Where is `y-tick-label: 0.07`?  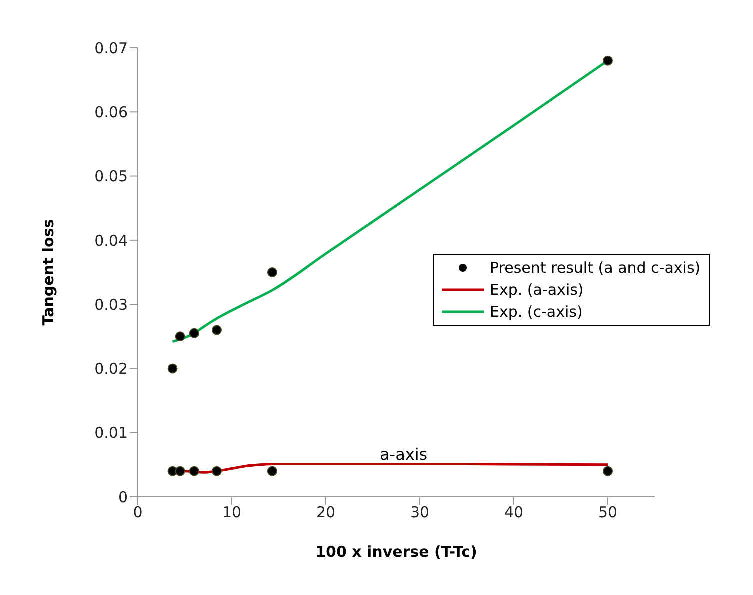
y-tick-label: 0.07 is located at coordinates (111, 48).